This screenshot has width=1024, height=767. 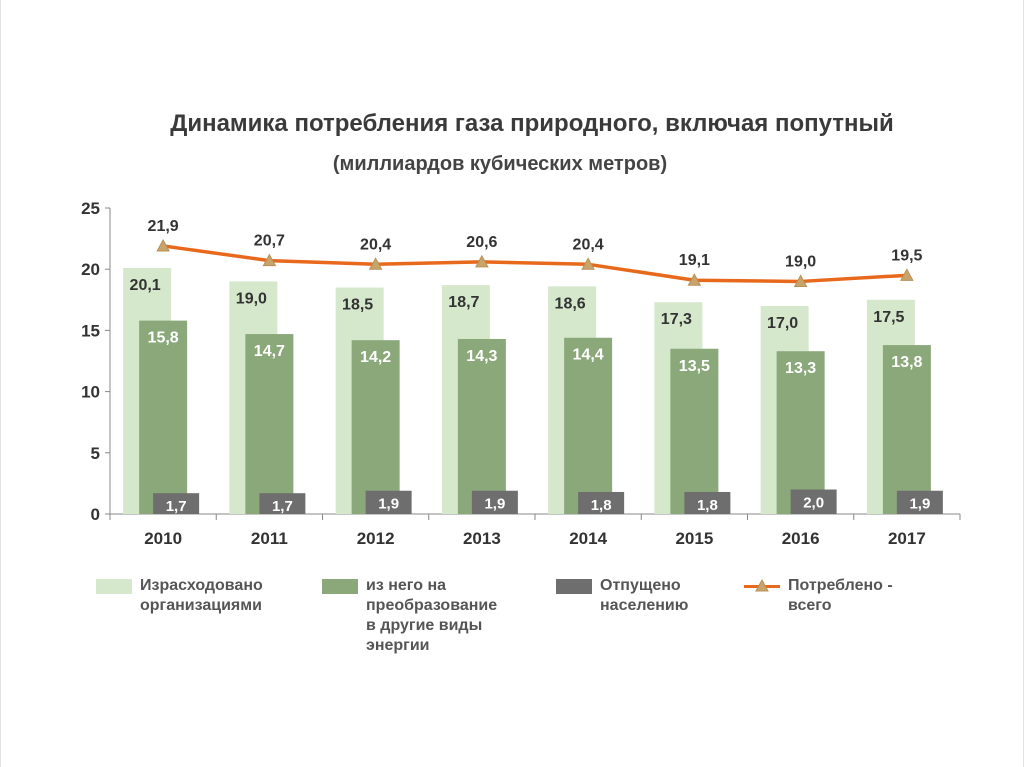 What do you see at coordinates (340, 586) in the screenshot?
I see `legend-swatch-conversion` at bounding box center [340, 586].